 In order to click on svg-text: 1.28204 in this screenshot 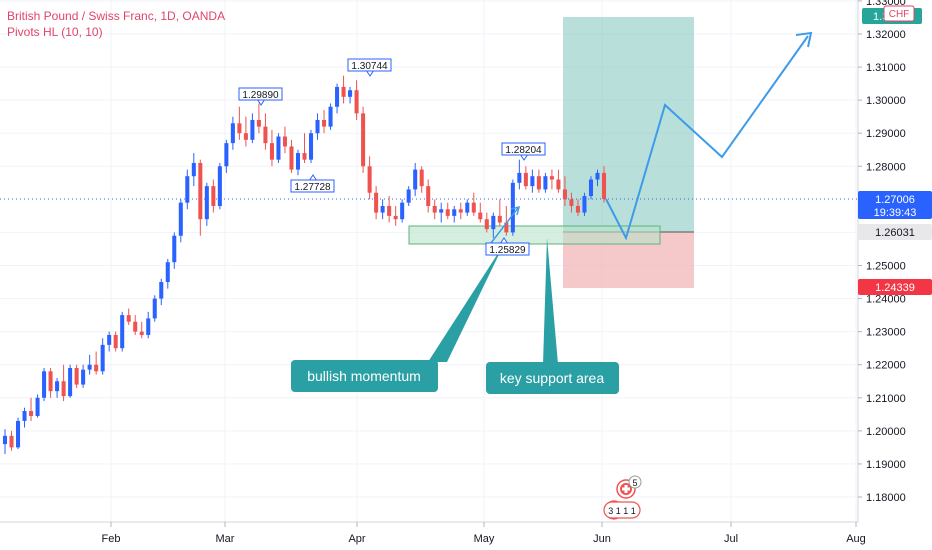, I will do `click(523, 150)`.